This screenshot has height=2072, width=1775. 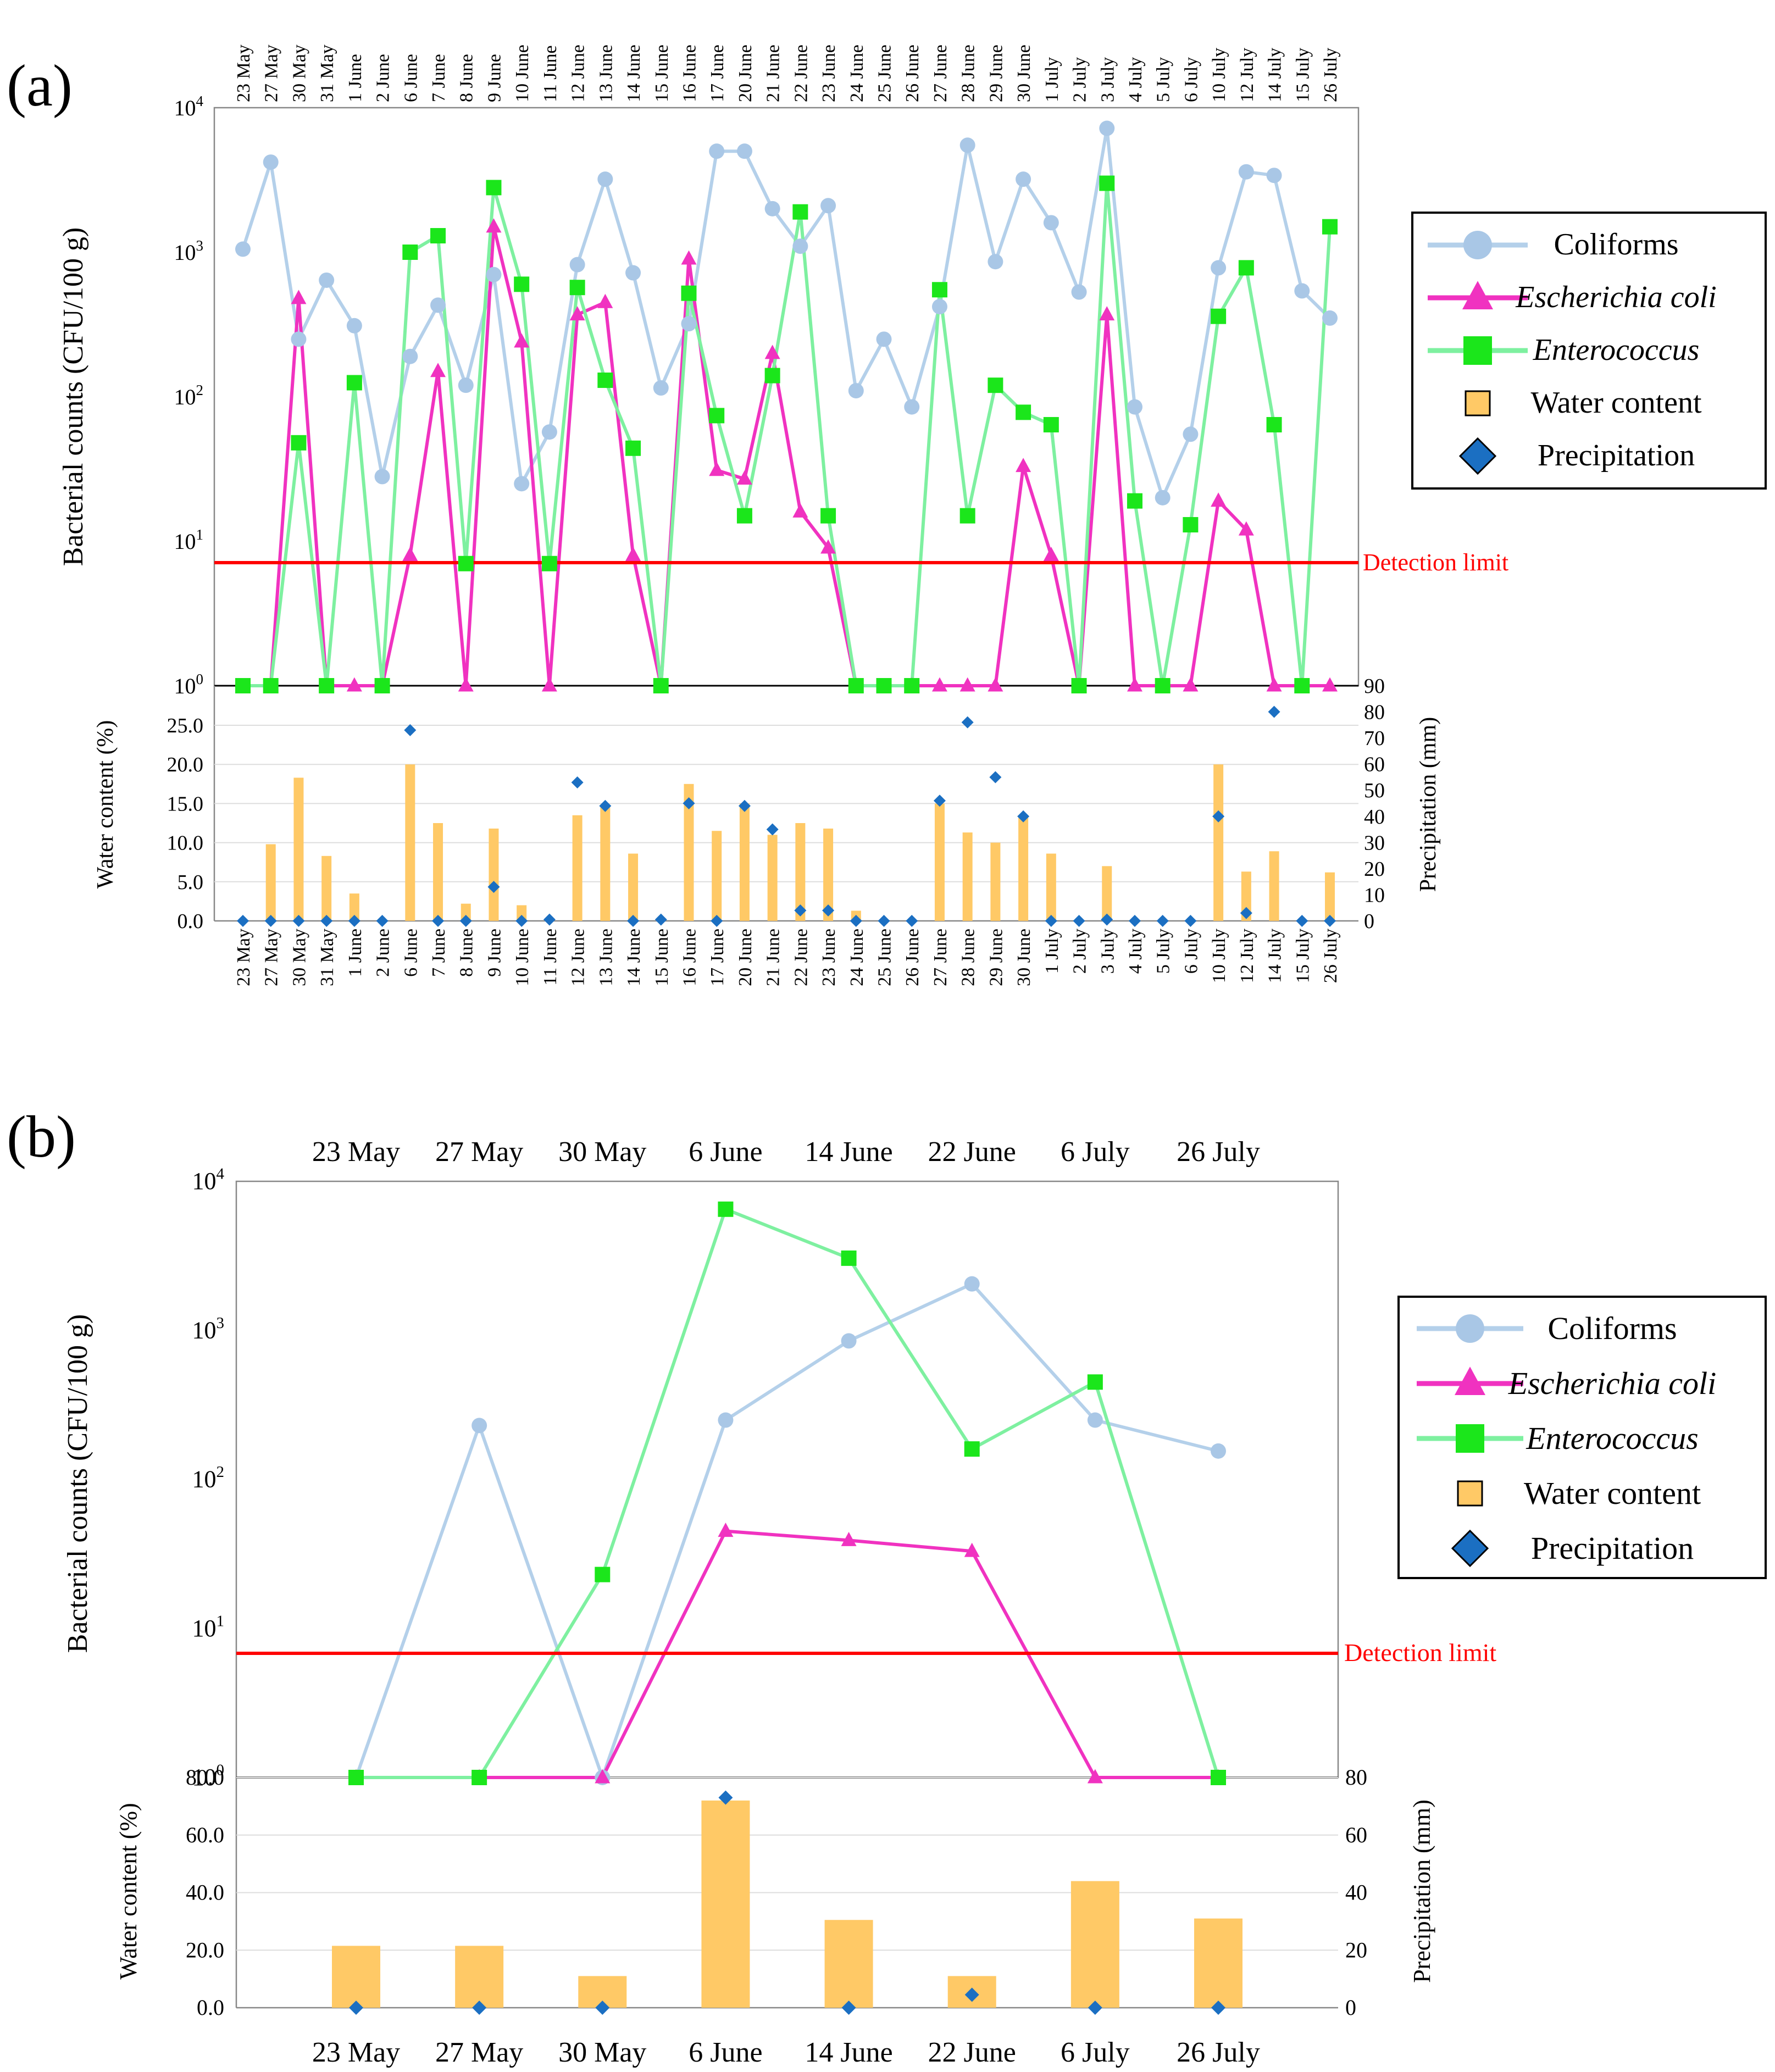 I want to click on top-date-23-may: 23 May, so click(x=244, y=73).